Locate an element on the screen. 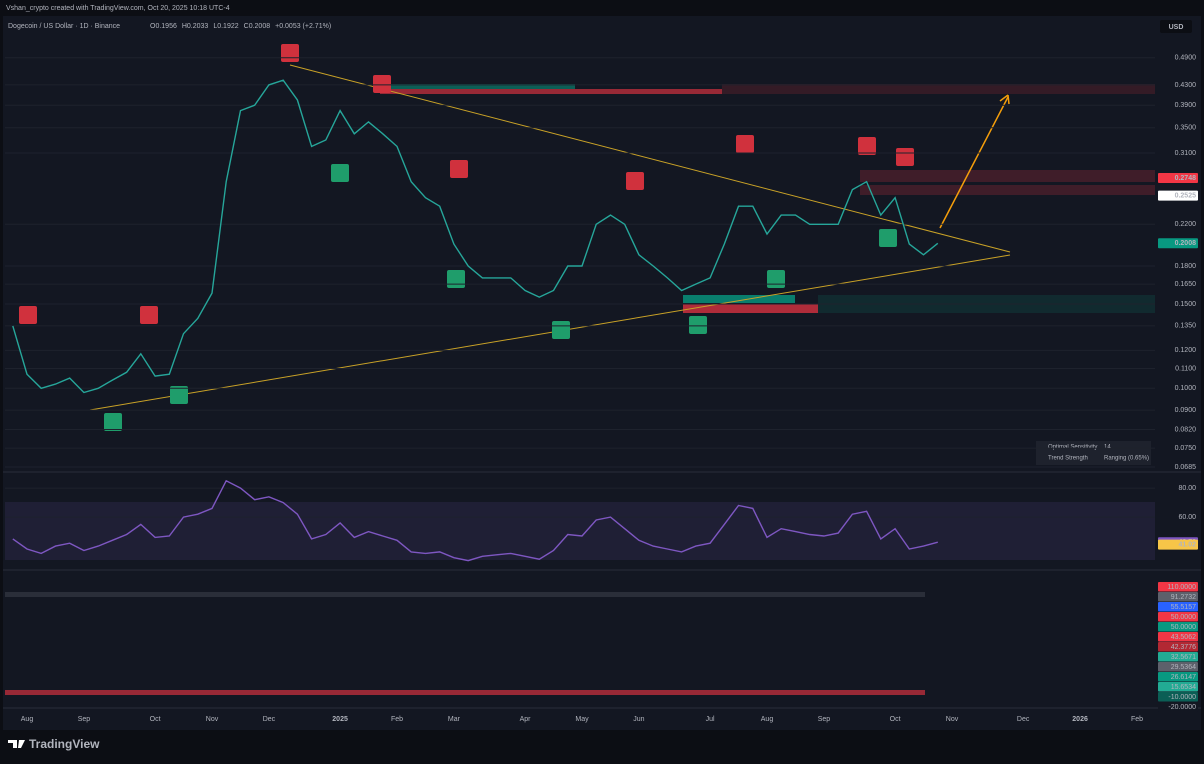 The width and height of the screenshot is (1204, 764). osc-badge-label: 43.5062 is located at coordinates (1183, 637).